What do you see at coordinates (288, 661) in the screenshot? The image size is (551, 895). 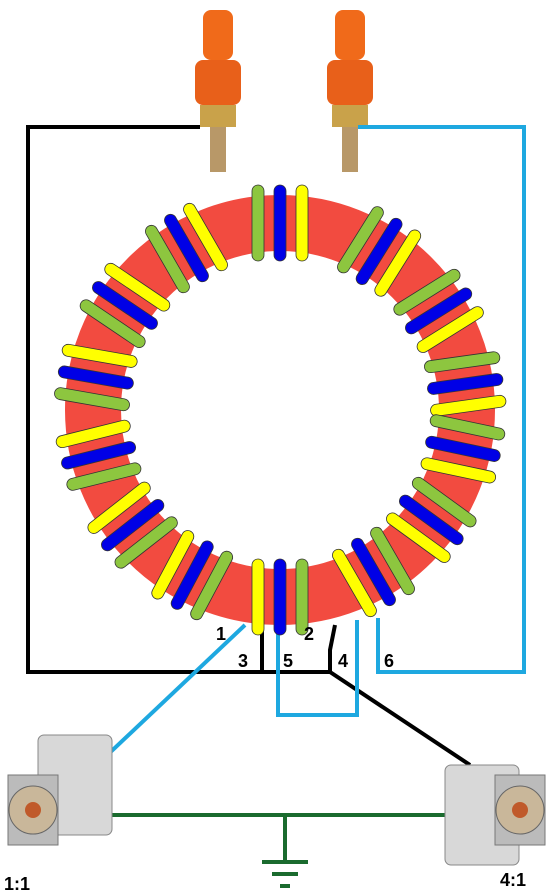 I see `tap-label: 5` at bounding box center [288, 661].